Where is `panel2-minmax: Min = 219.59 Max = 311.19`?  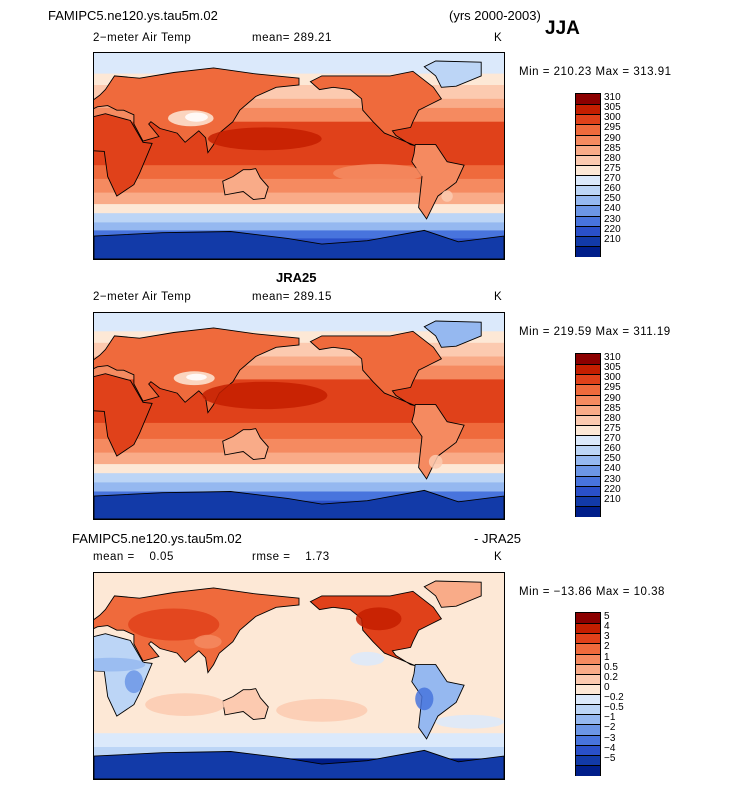
panel2-minmax: Min = 219.59 Max = 311.19 is located at coordinates (595, 332).